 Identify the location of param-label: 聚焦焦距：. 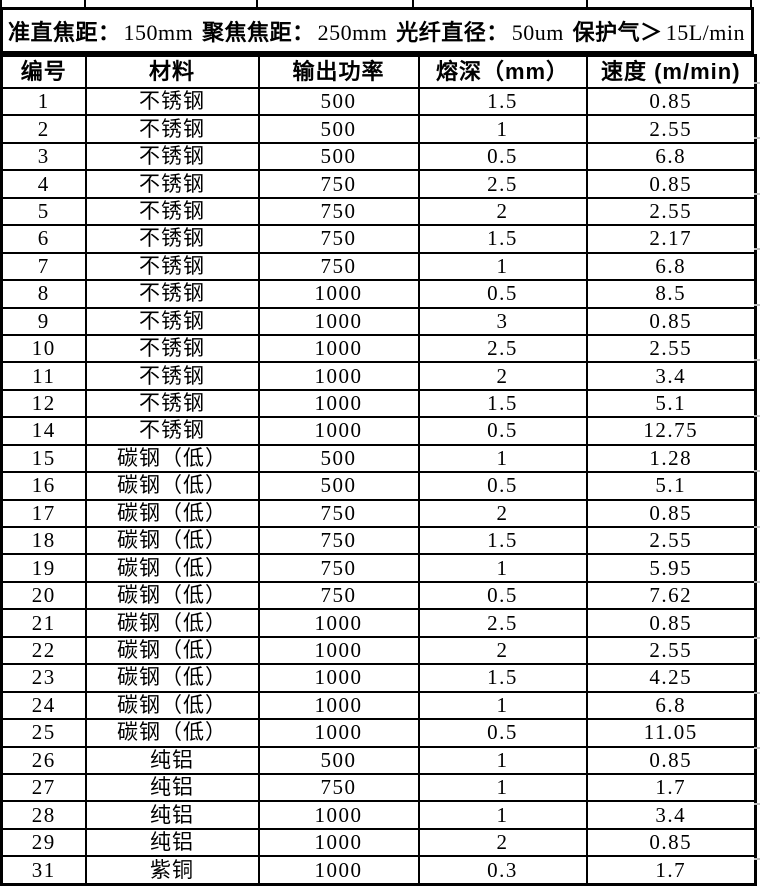
(258, 32).